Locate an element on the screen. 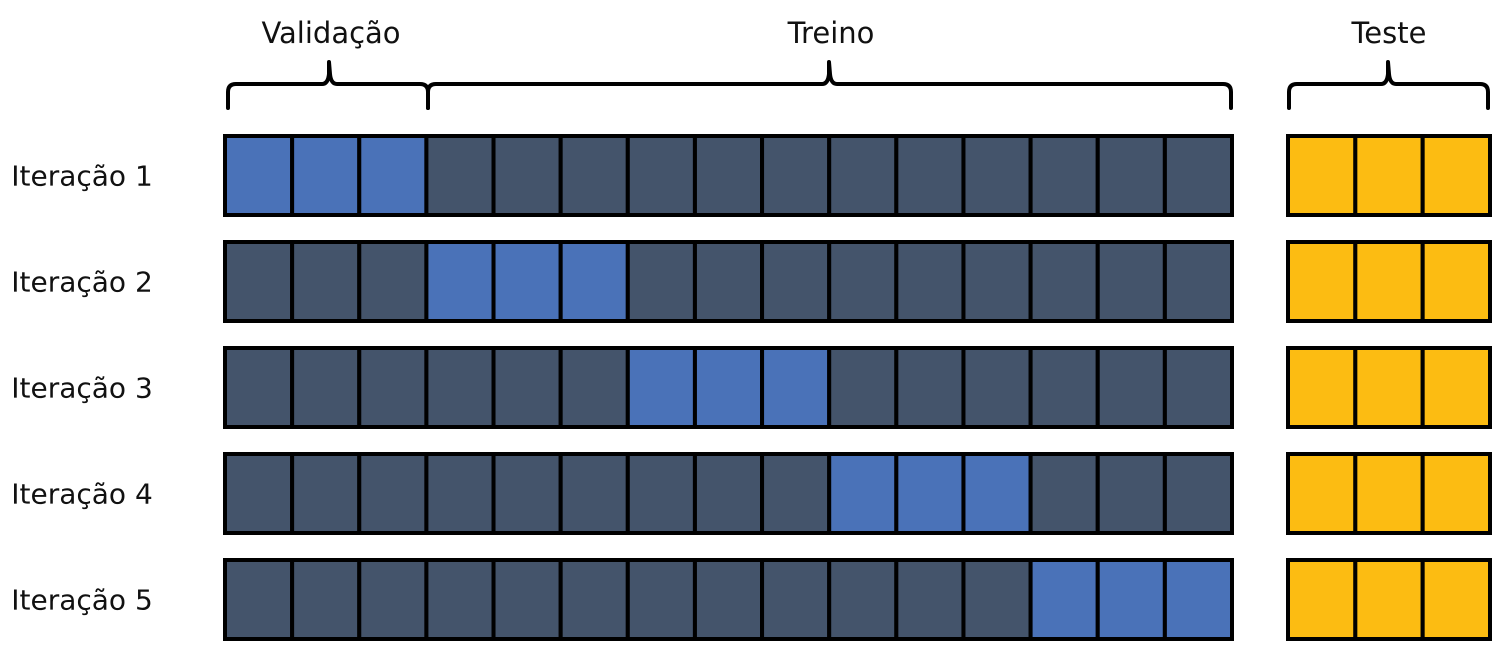 This screenshot has height=655, width=1510. iteration-row-3: Iteração 3 is located at coordinates (752, 387).